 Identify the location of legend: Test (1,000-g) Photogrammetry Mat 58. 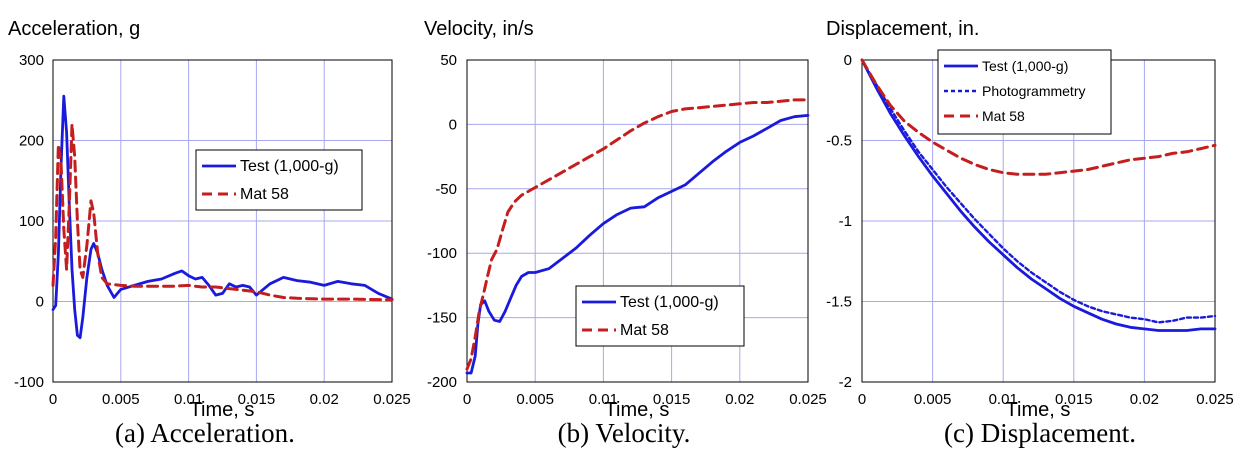
(1024, 92).